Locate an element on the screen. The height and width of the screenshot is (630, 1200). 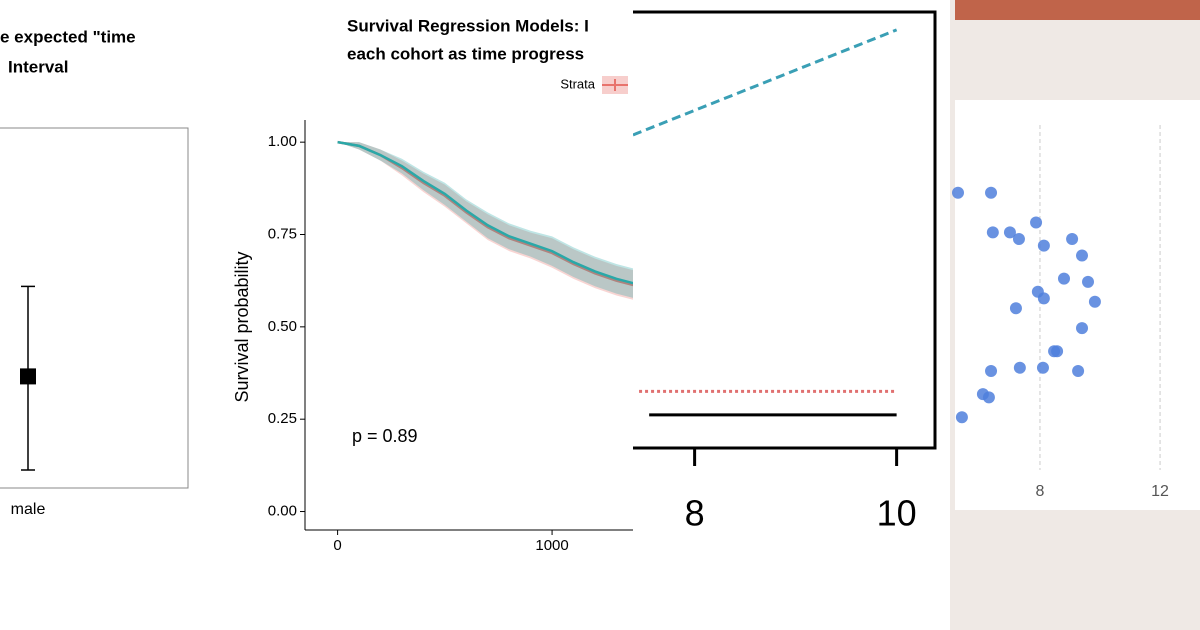
title-line: e expected "time is located at coordinates (68, 36).